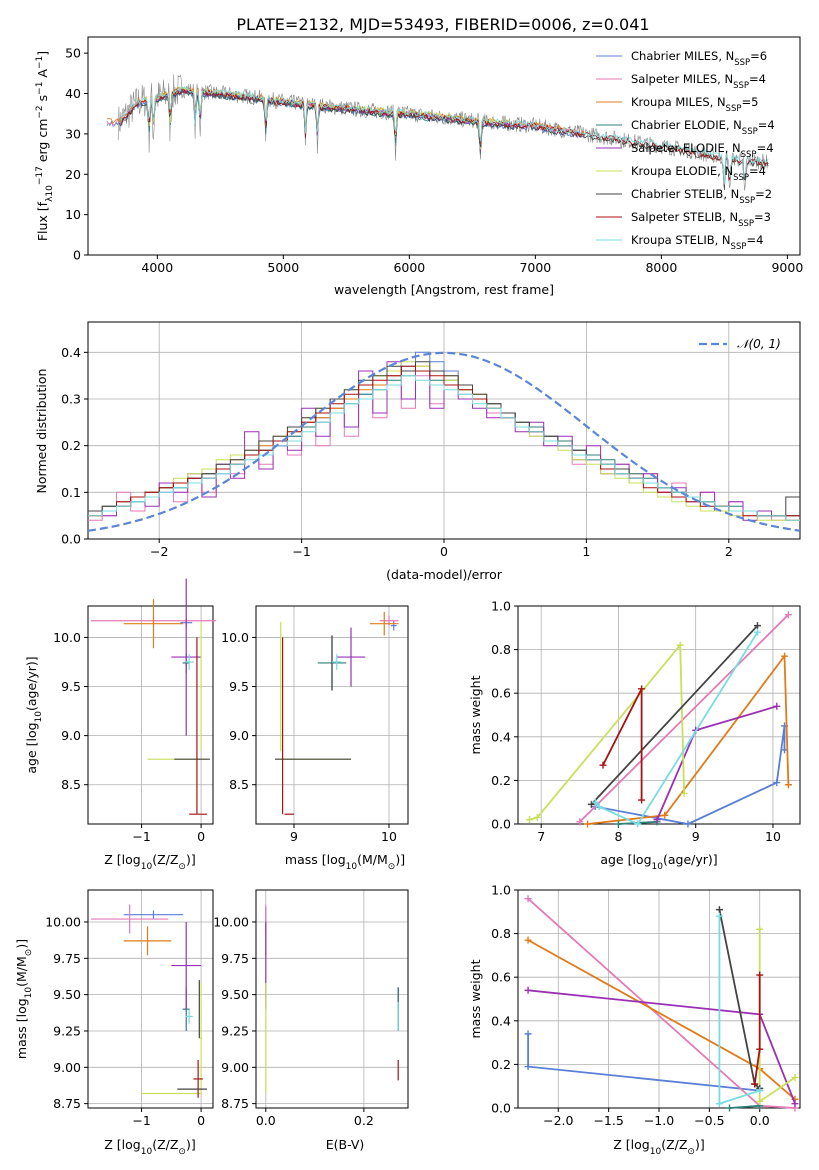  I want to click on y-tick-label: 50, so click(73, 53).